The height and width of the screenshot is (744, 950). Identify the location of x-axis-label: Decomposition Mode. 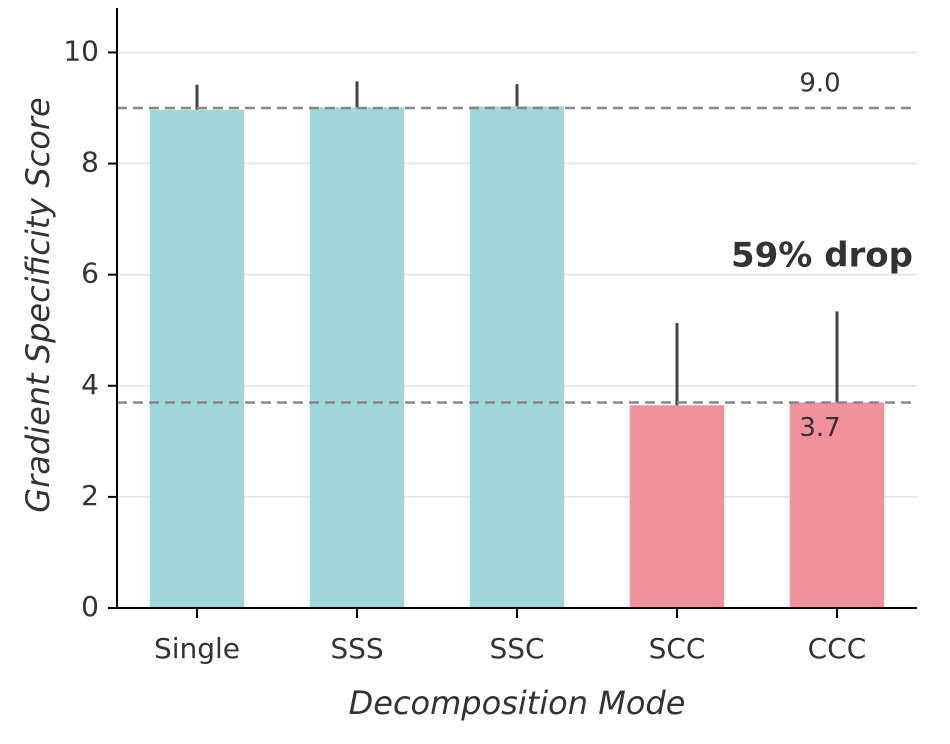
(517, 703).